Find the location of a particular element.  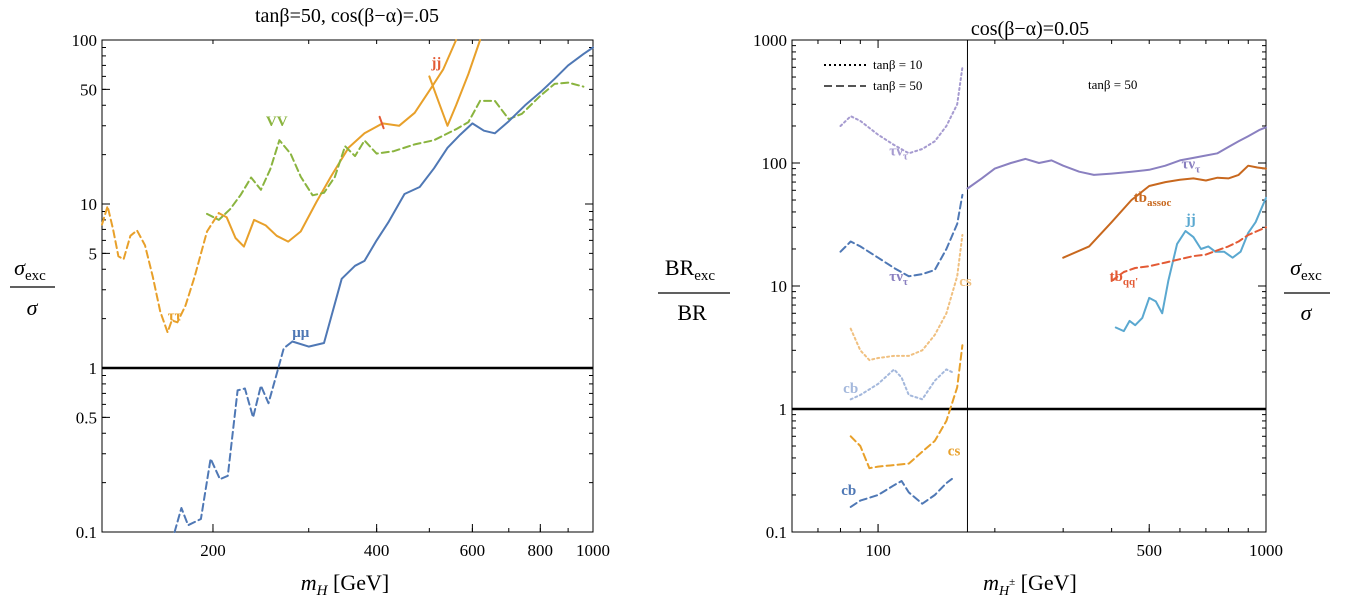

right-chart-title: cos(β−α)=0.05 is located at coordinates (1030, 29).